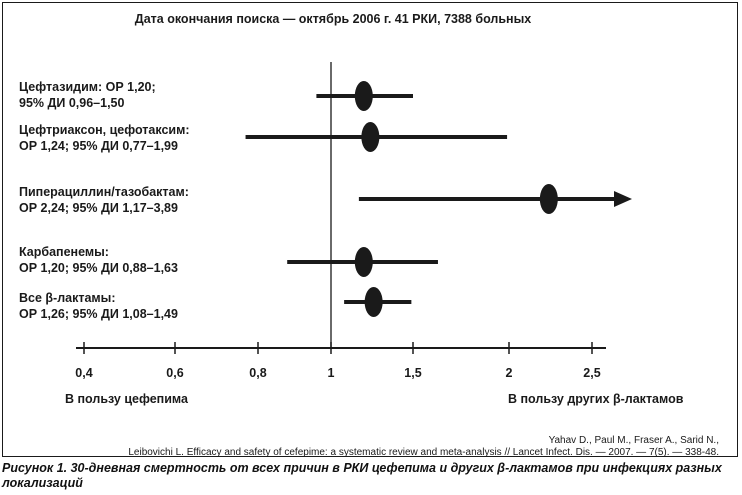 The height and width of the screenshot is (495, 742). I want to click on x-tick-label: 1, so click(331, 373).